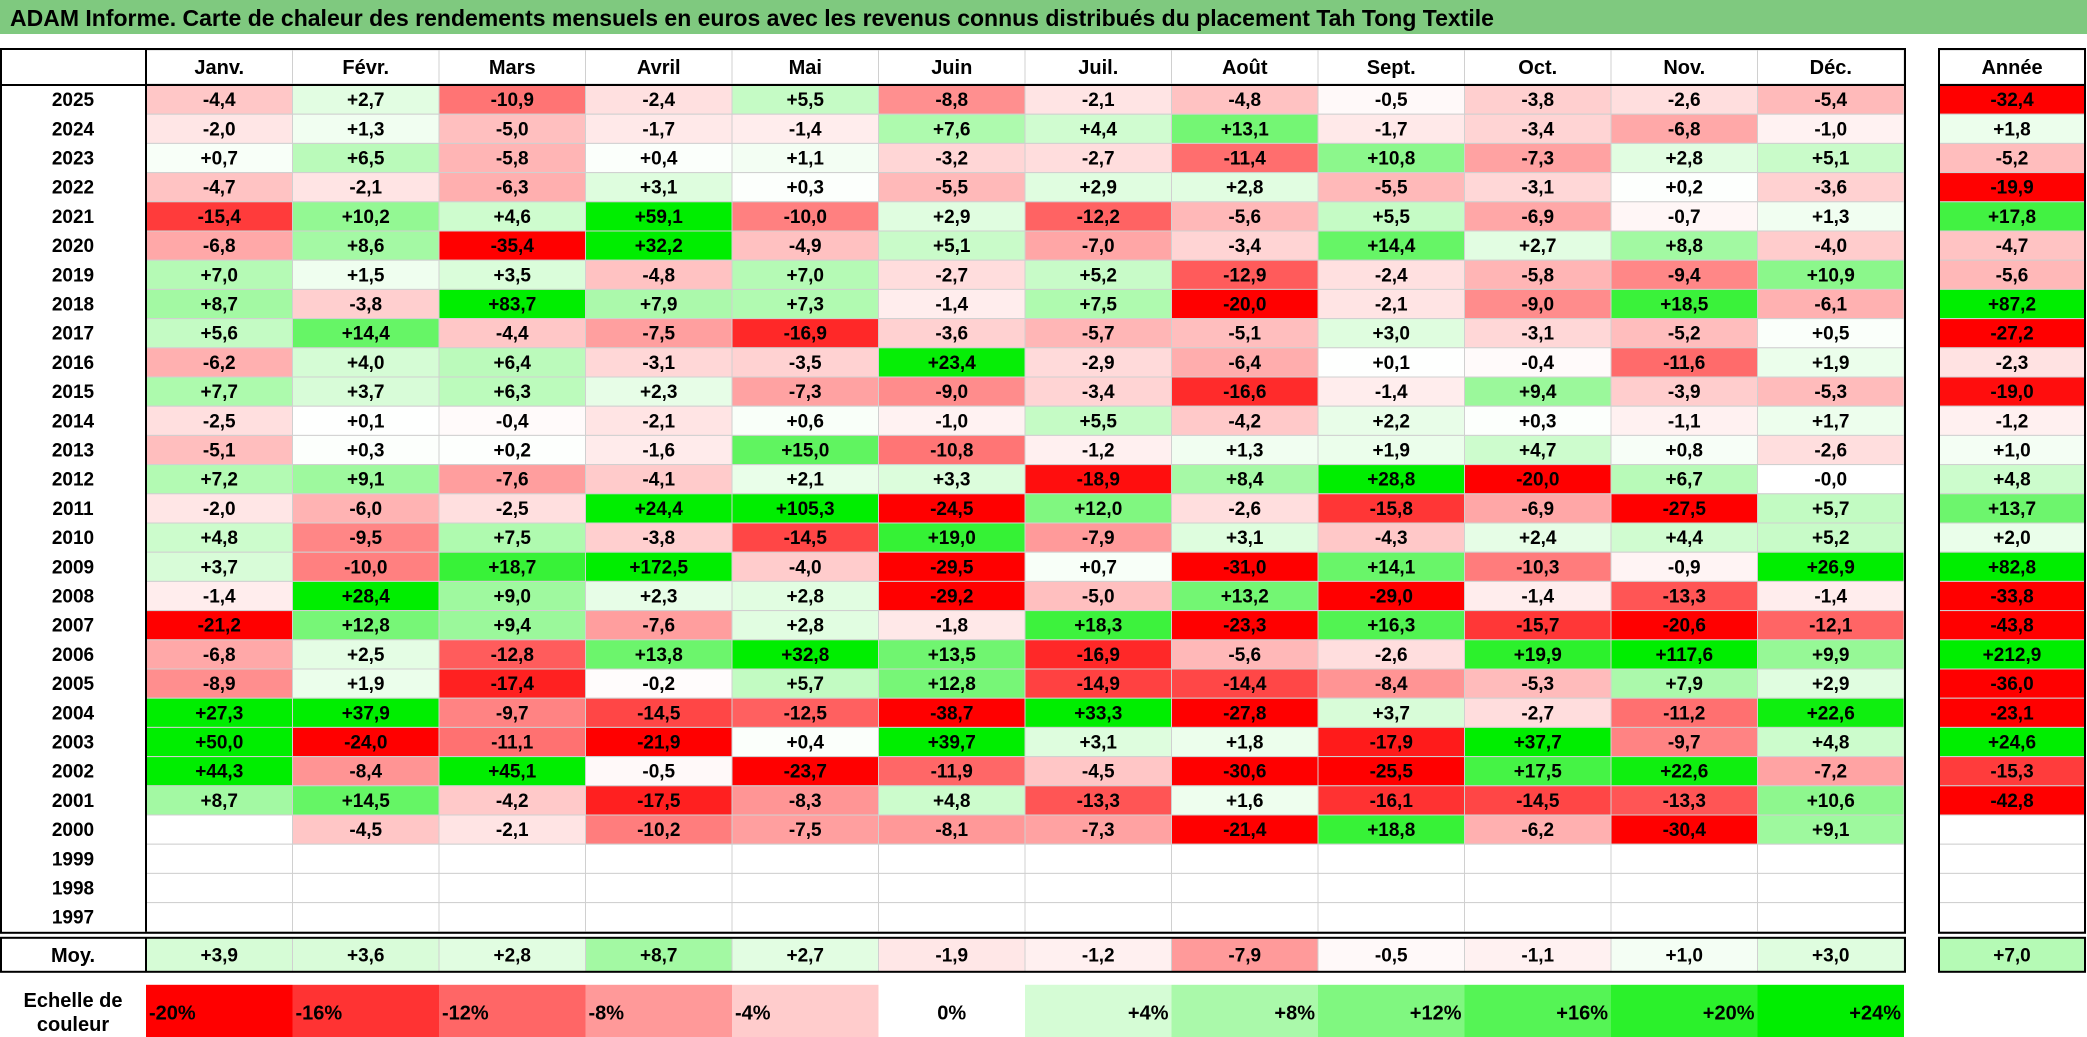  I want to click on average-cell-value: -1,9, so click(951, 955).